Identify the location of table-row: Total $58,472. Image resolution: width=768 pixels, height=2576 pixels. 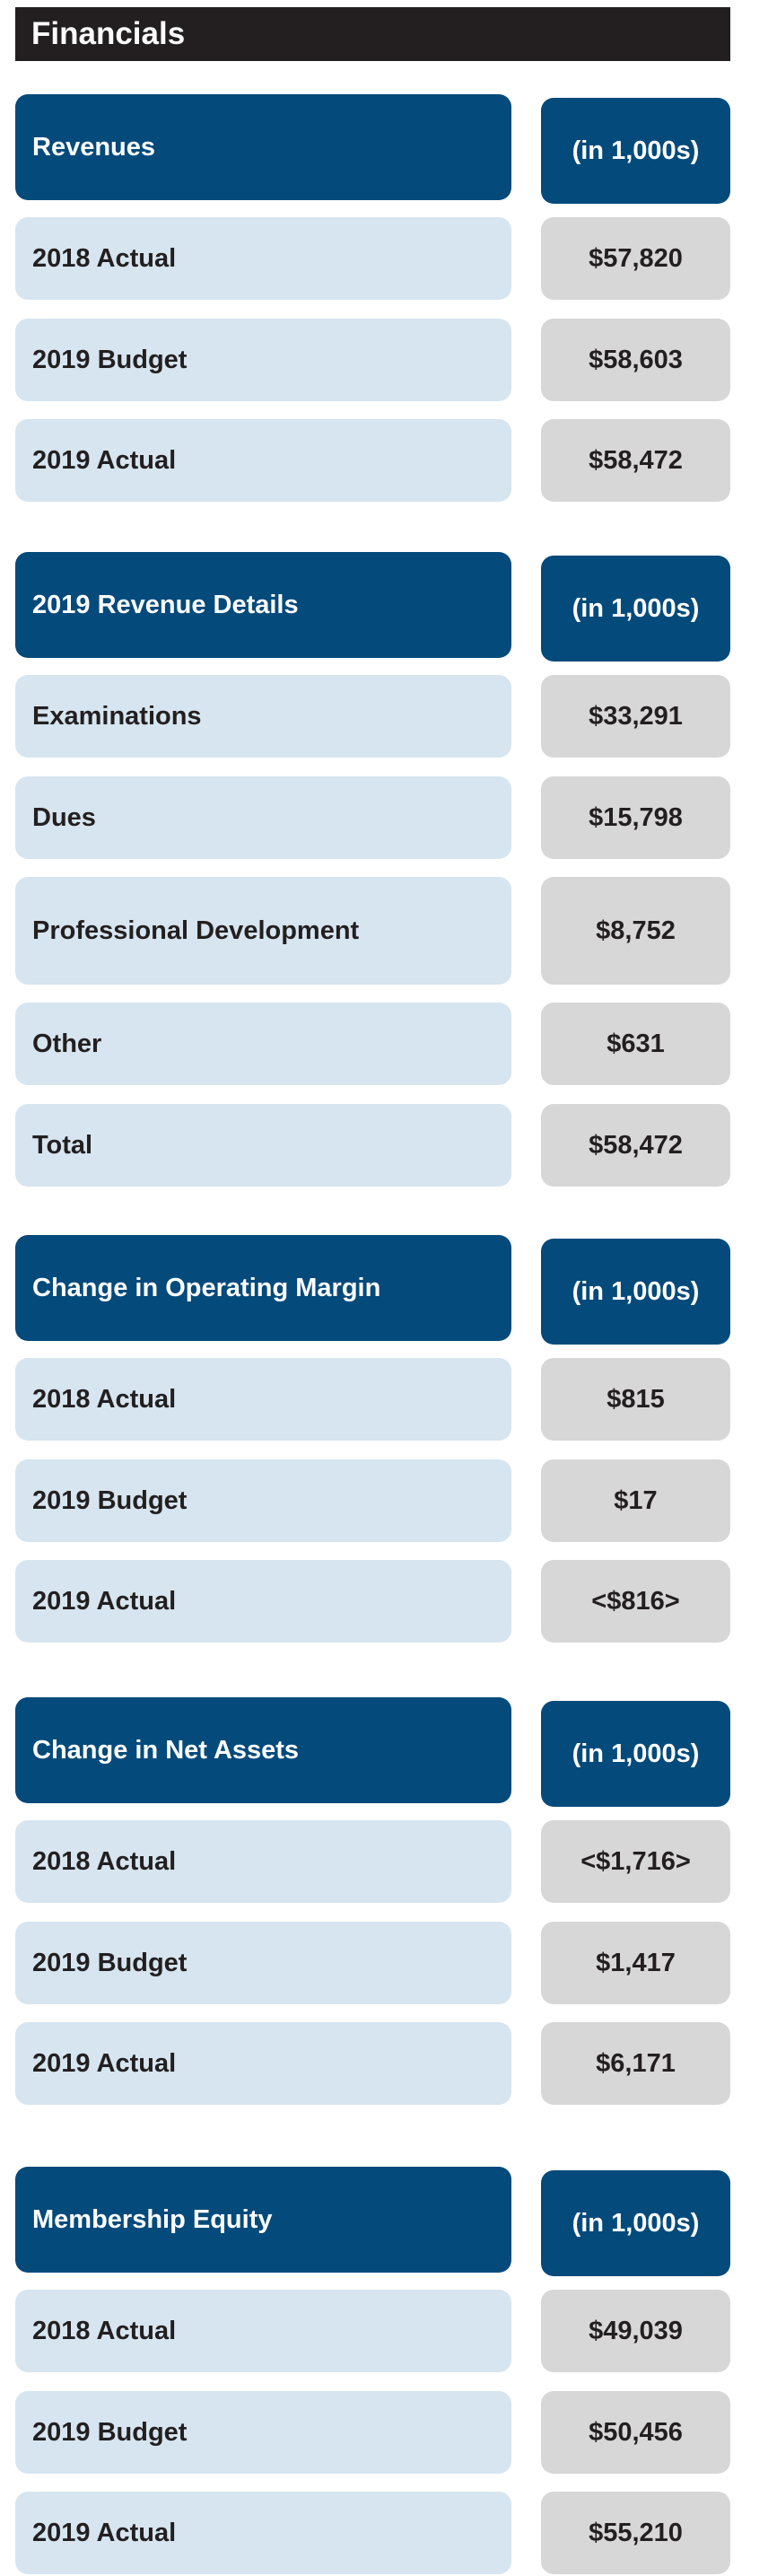
(372, 1145).